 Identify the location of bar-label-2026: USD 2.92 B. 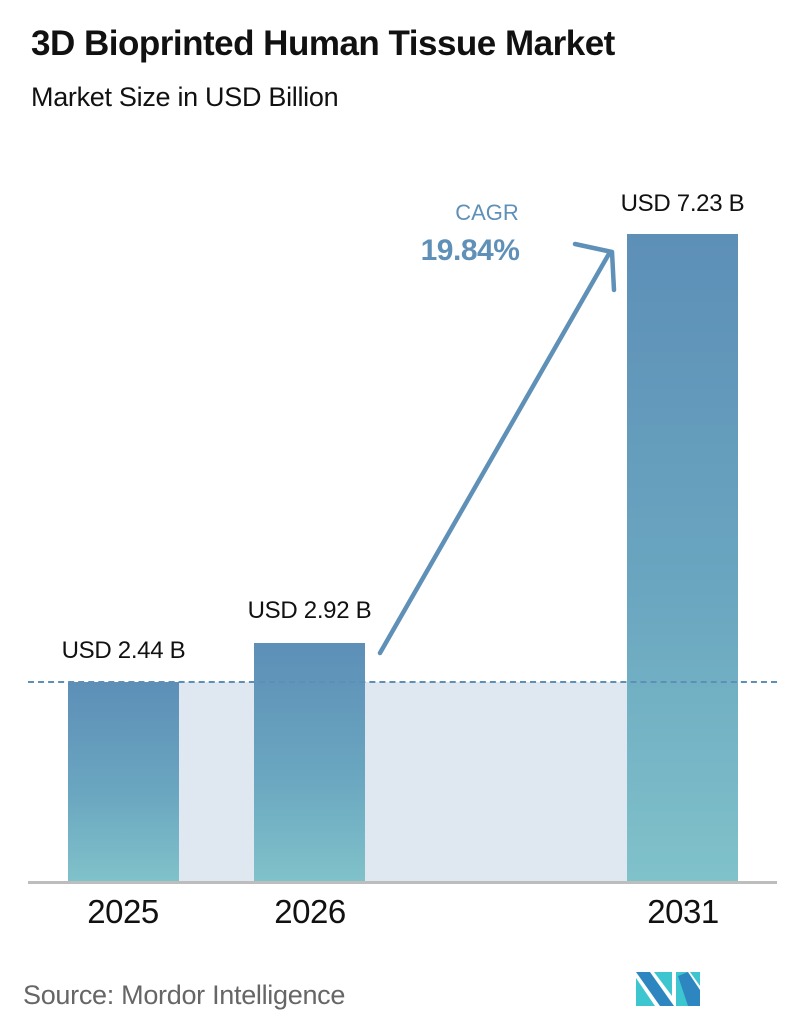
(309, 610).